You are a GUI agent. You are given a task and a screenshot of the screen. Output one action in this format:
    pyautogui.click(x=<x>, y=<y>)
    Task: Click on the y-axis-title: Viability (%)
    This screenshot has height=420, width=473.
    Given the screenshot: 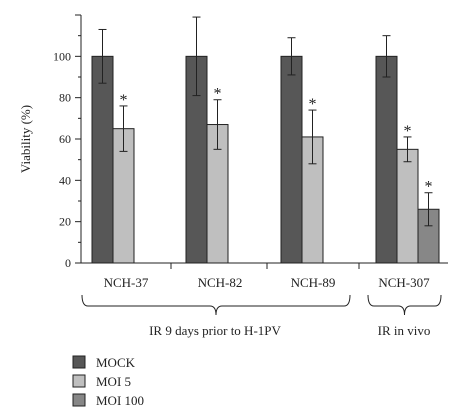 What is the action you would take?
    pyautogui.click(x=25, y=139)
    